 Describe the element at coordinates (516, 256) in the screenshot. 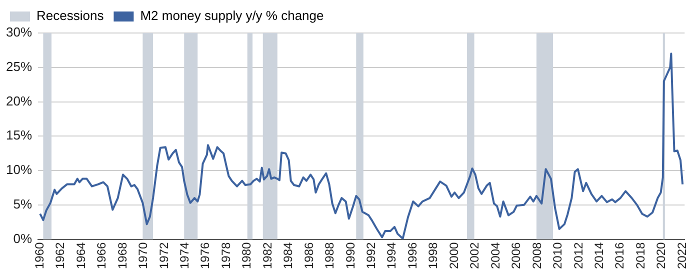

I see `x-tick-label: 2006` at that location.